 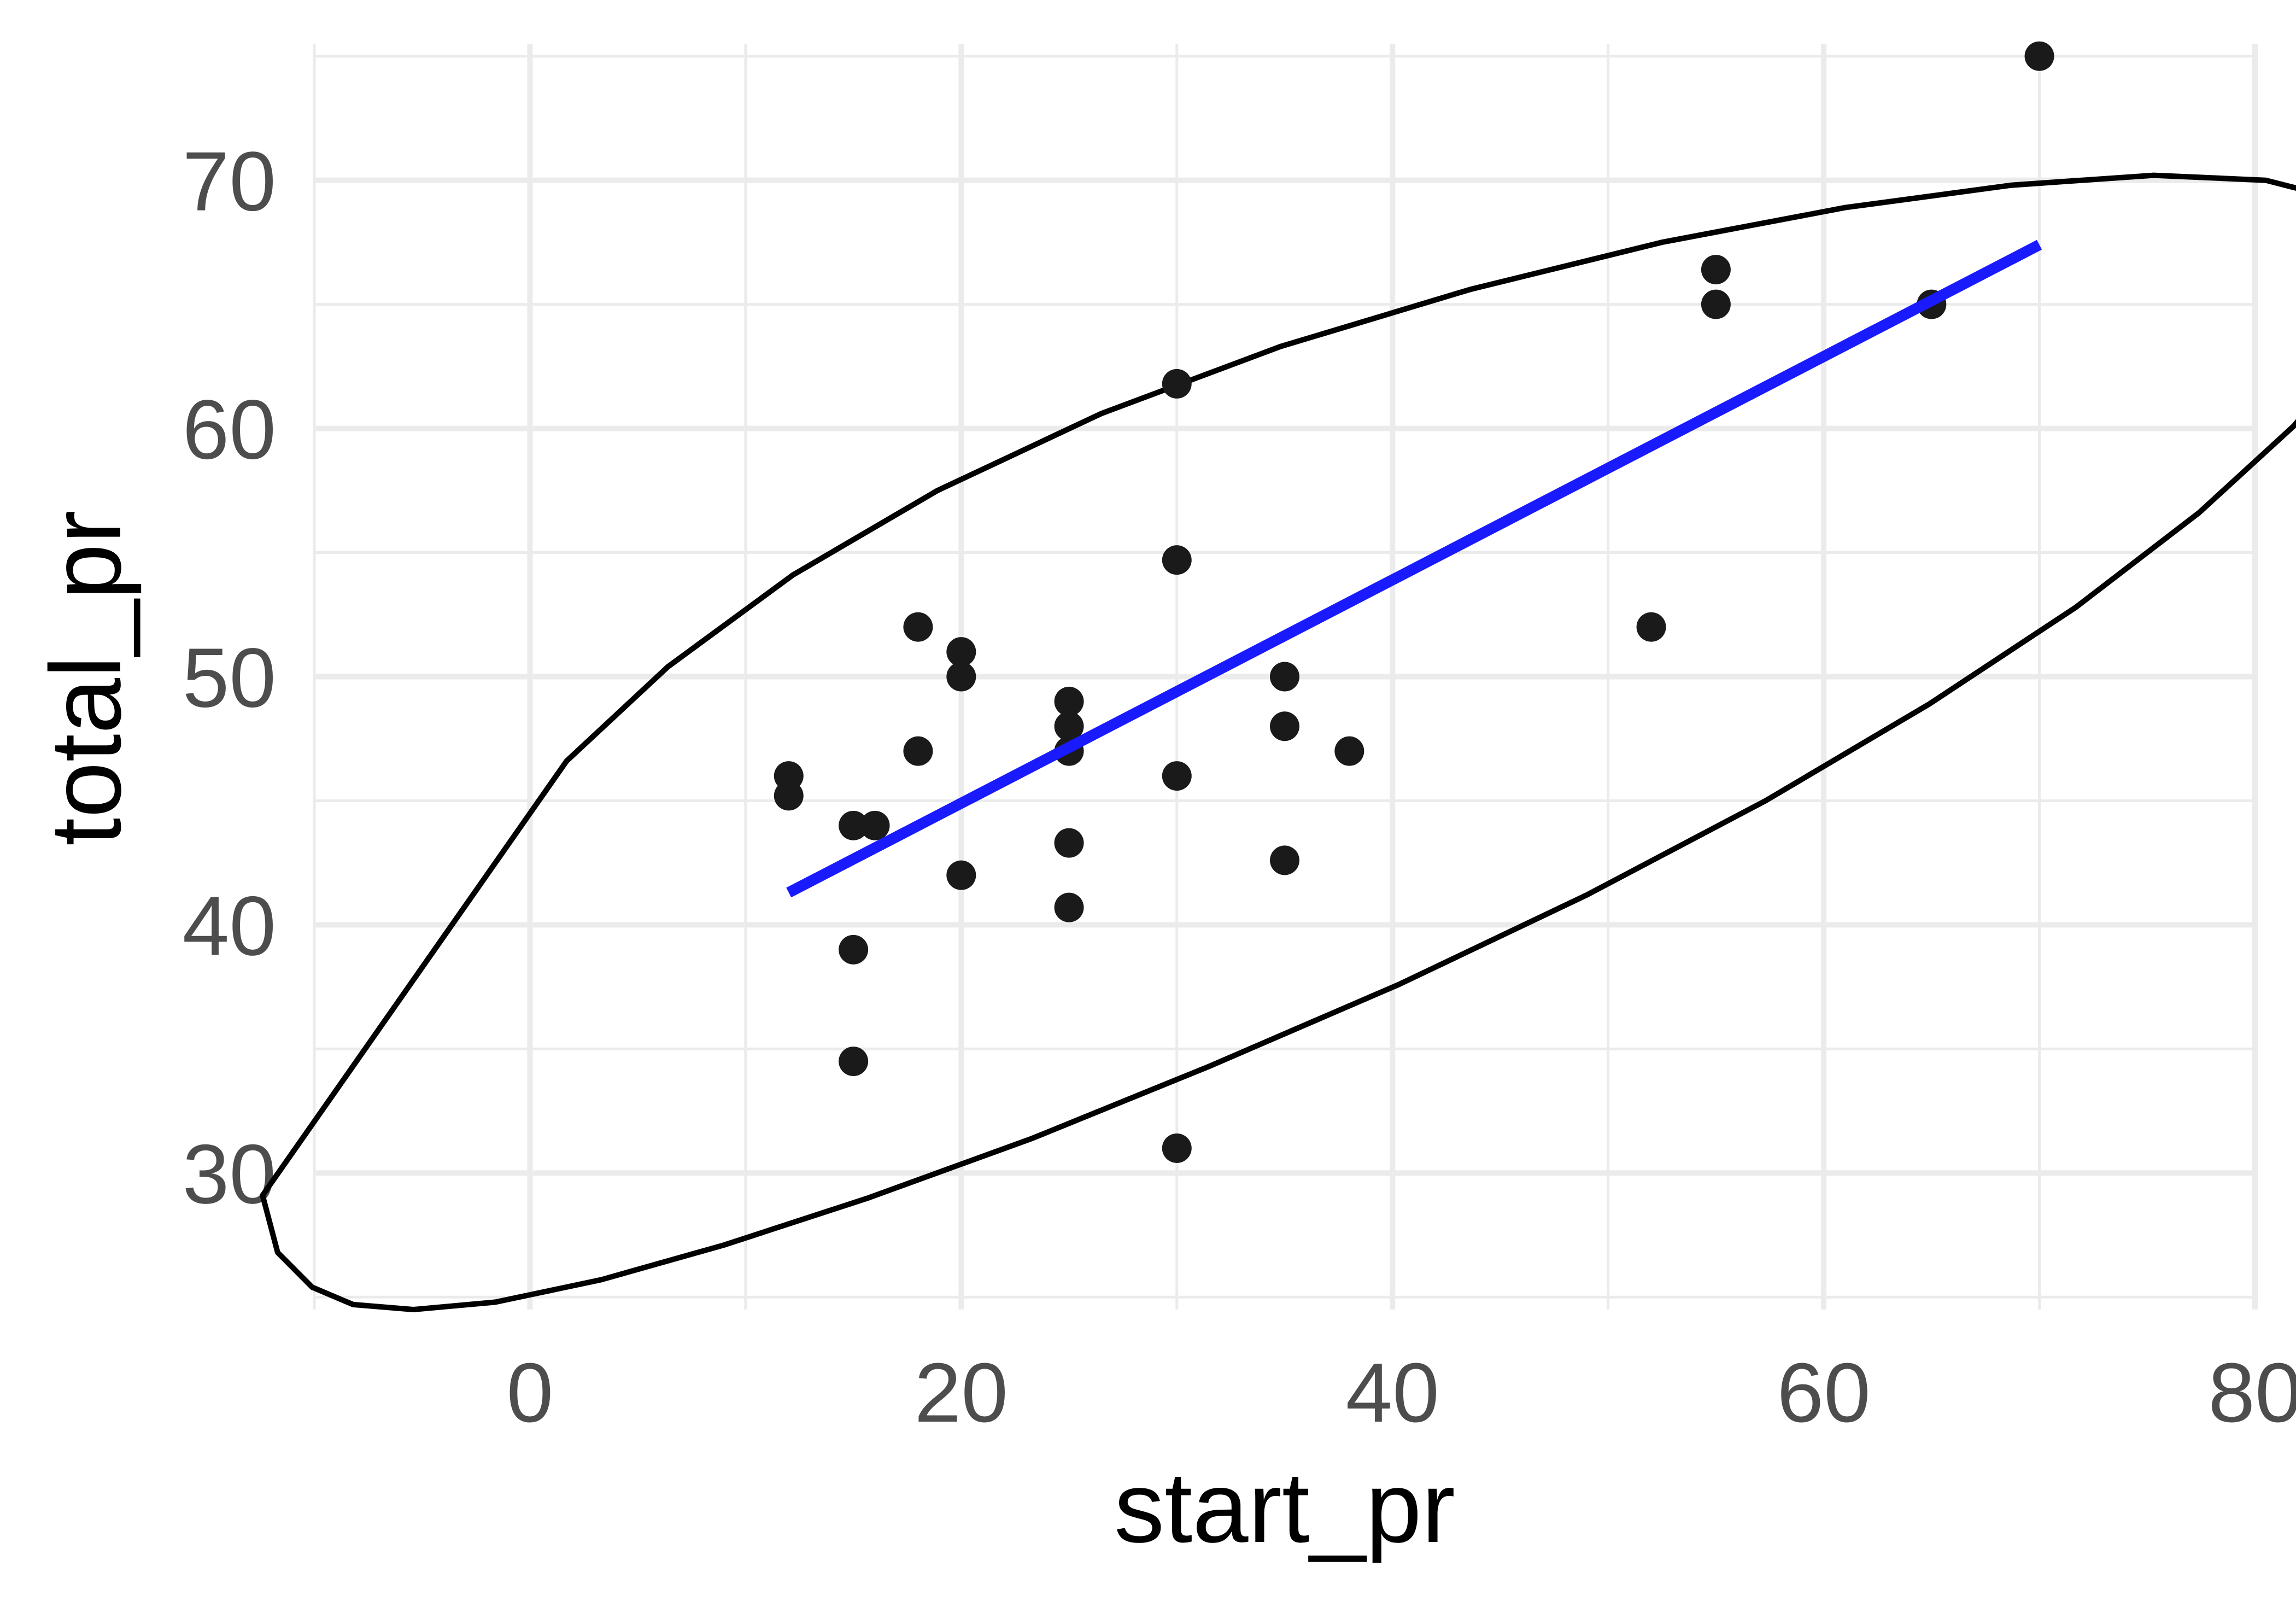 I want to click on y-tick-label: 30, so click(x=229, y=1174).